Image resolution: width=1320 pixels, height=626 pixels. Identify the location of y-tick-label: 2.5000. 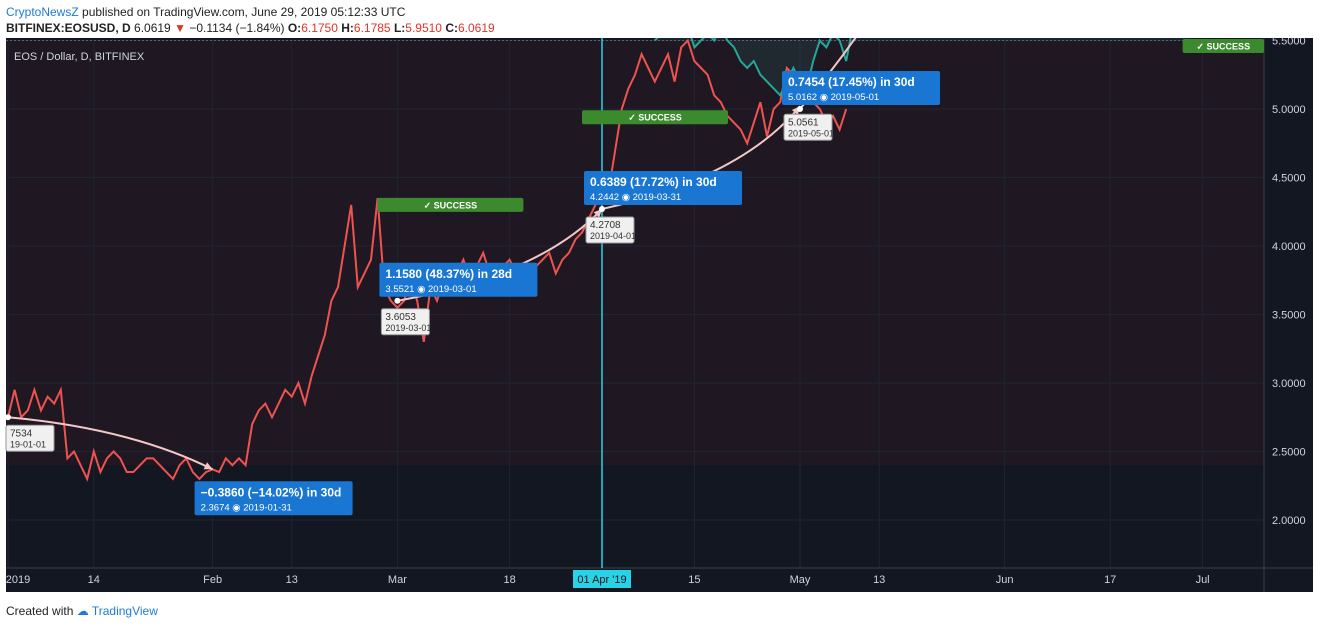
(1289, 453).